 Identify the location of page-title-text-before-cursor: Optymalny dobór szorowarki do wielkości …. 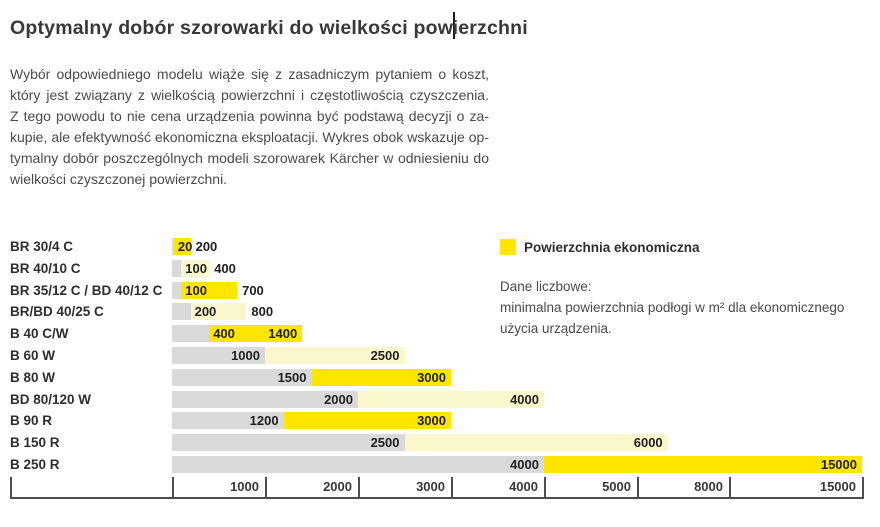
(232, 28).